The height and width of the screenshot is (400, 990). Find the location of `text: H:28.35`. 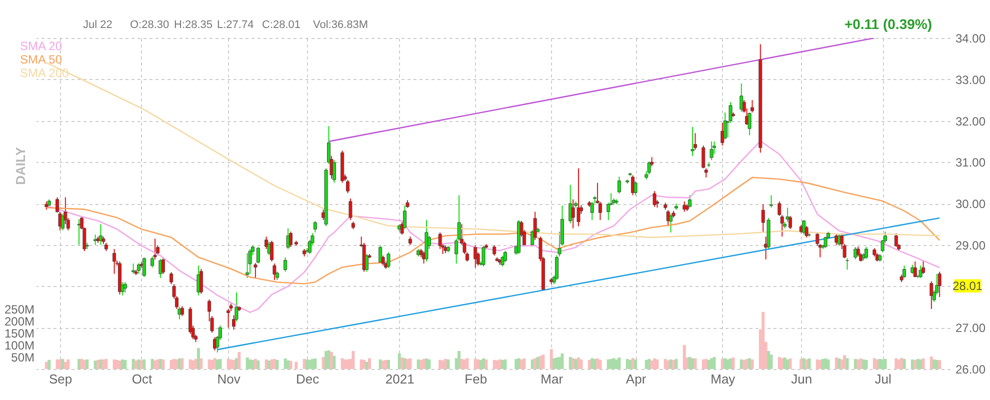

text: H:28.35 is located at coordinates (193, 25).